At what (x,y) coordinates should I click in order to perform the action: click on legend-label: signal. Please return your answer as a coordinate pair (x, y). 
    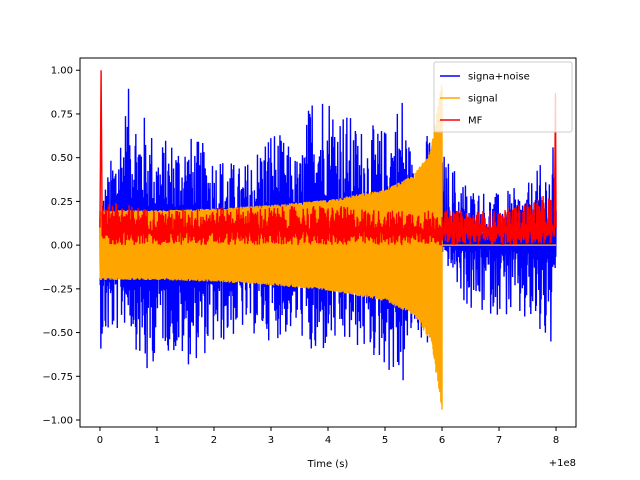
    Looking at the image, I should click on (483, 99).